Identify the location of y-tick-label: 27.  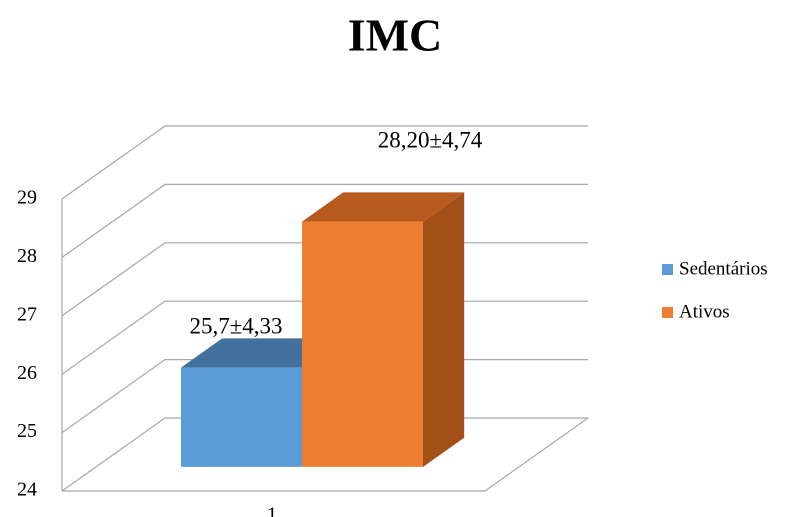
(27, 314).